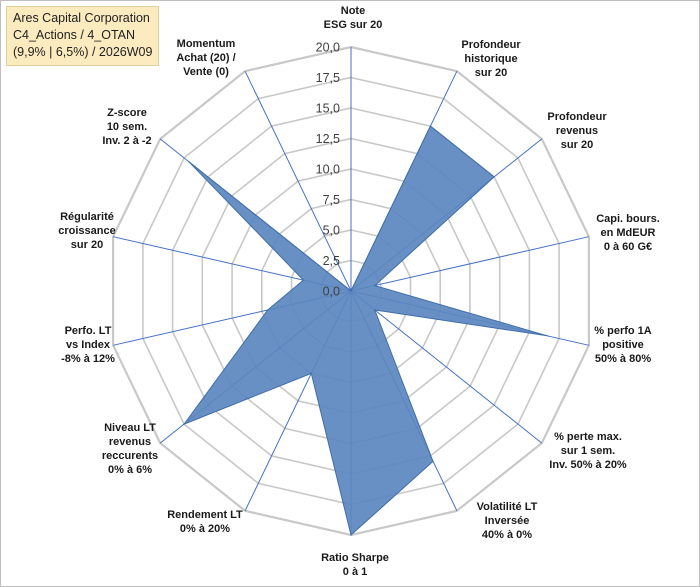 The image size is (700, 587). I want to click on radial-tick-labels: 0,0 2,5 5,0 7,5 10,0 12,5 15,0 17,5 20,0, so click(328, 170).